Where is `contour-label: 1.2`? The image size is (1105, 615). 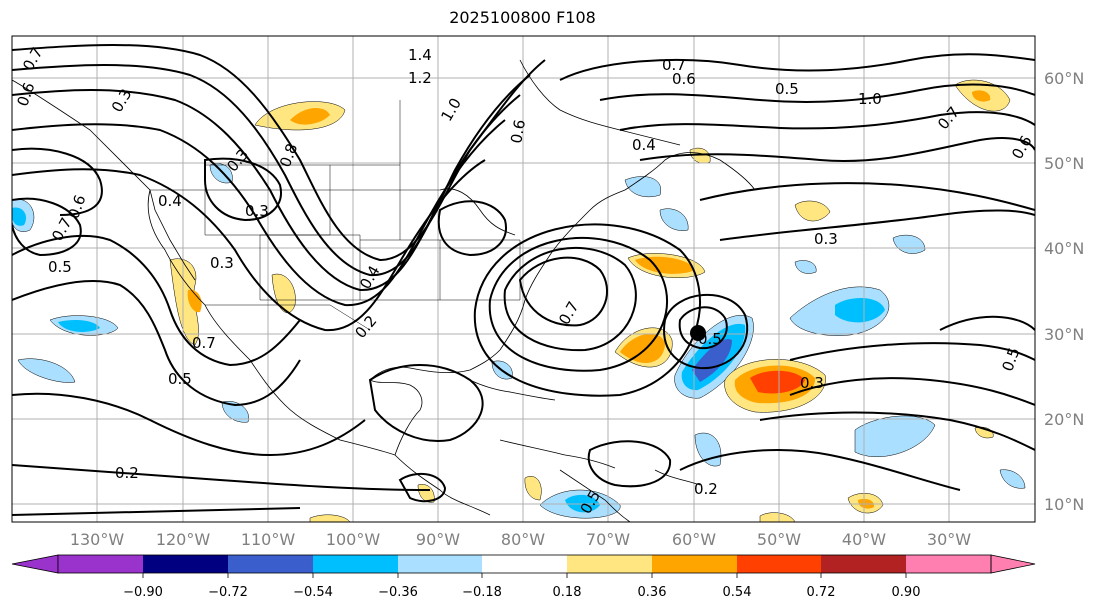
contour-label: 1.2 is located at coordinates (420, 78).